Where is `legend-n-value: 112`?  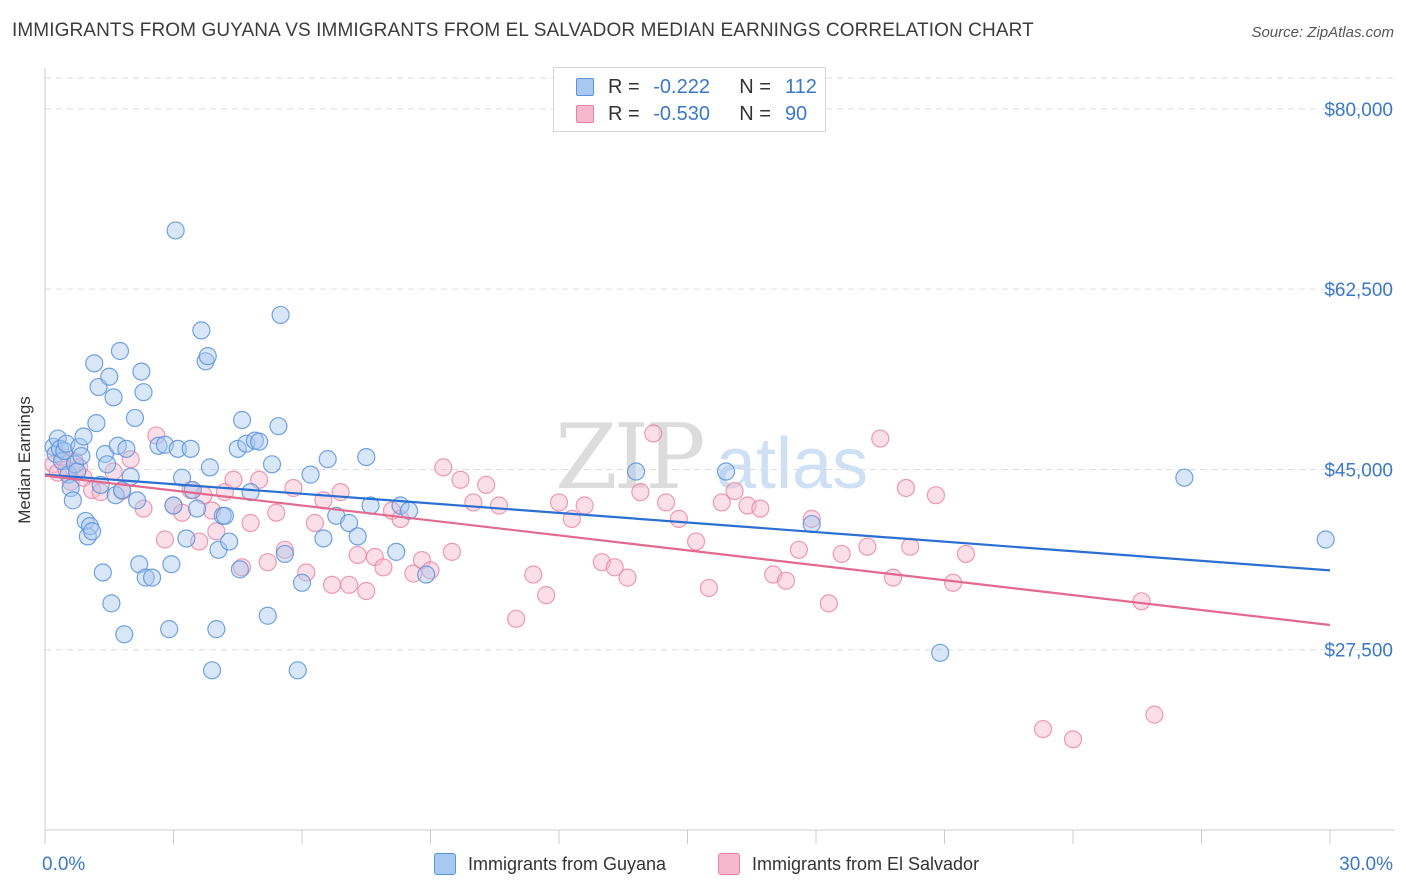 legend-n-value: 112 is located at coordinates (800, 86).